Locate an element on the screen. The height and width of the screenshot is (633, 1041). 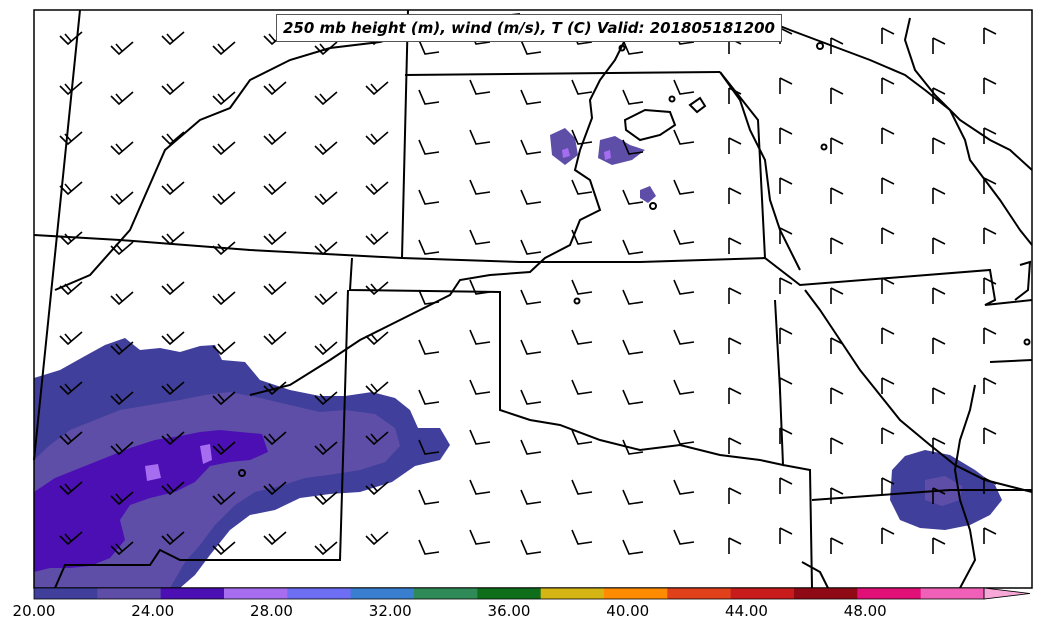
colorbar-tick-label: 48.00 is located at coordinates (865, 611).